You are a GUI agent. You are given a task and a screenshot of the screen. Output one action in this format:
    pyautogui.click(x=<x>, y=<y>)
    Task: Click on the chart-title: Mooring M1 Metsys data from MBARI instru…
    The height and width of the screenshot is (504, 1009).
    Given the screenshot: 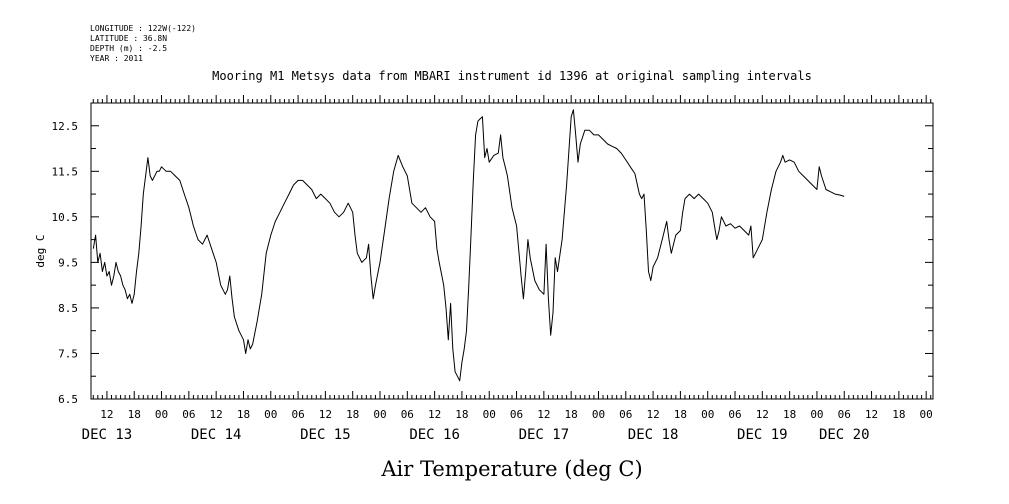 What is the action you would take?
    pyautogui.click(x=512, y=76)
    